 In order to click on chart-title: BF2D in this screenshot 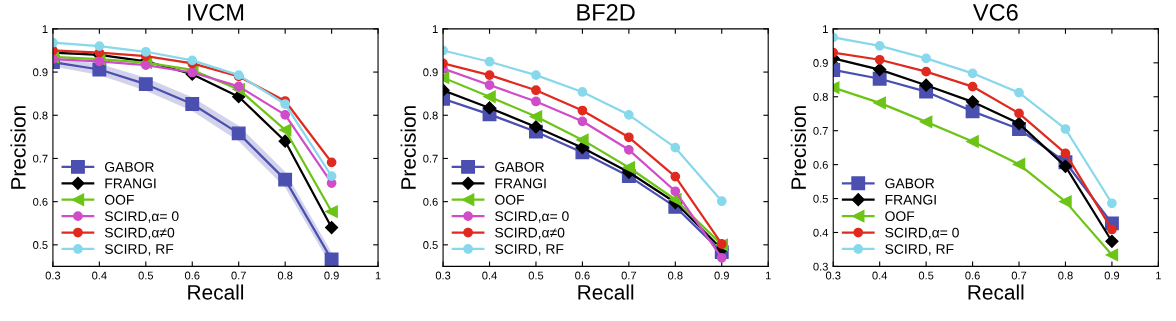, I will do `click(606, 12)`.